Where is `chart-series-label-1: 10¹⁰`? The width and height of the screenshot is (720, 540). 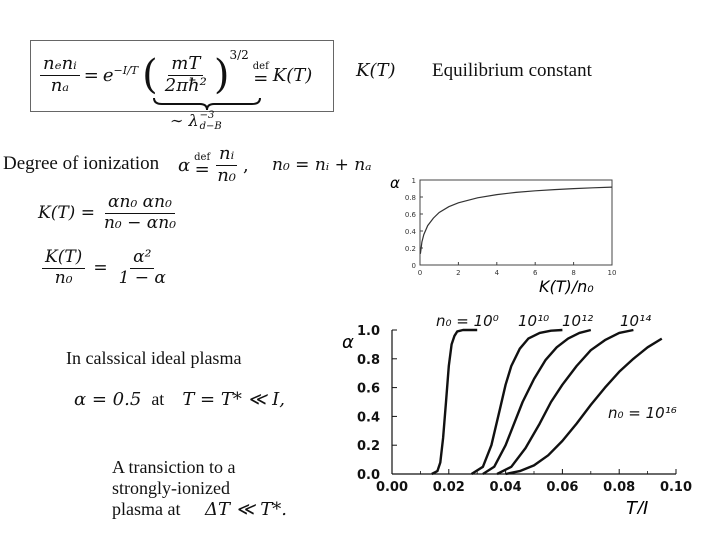 chart-series-label-1: 10¹⁰ is located at coordinates (533, 322).